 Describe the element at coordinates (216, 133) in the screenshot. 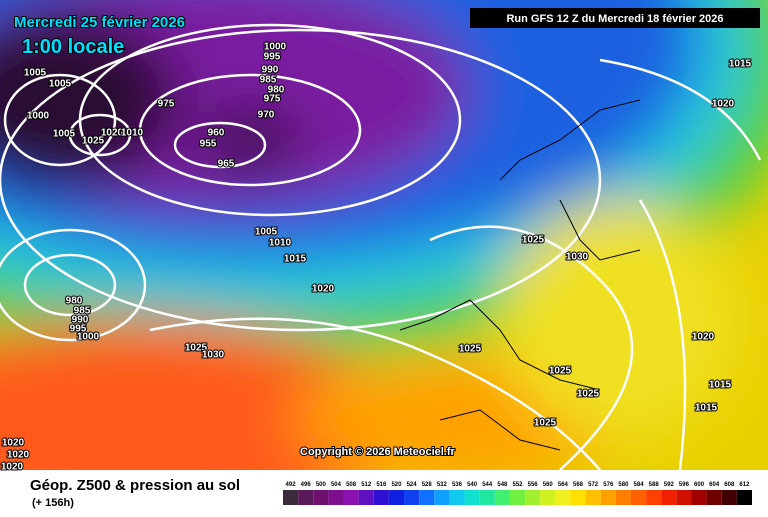

I see `isobar-label: 960` at that location.